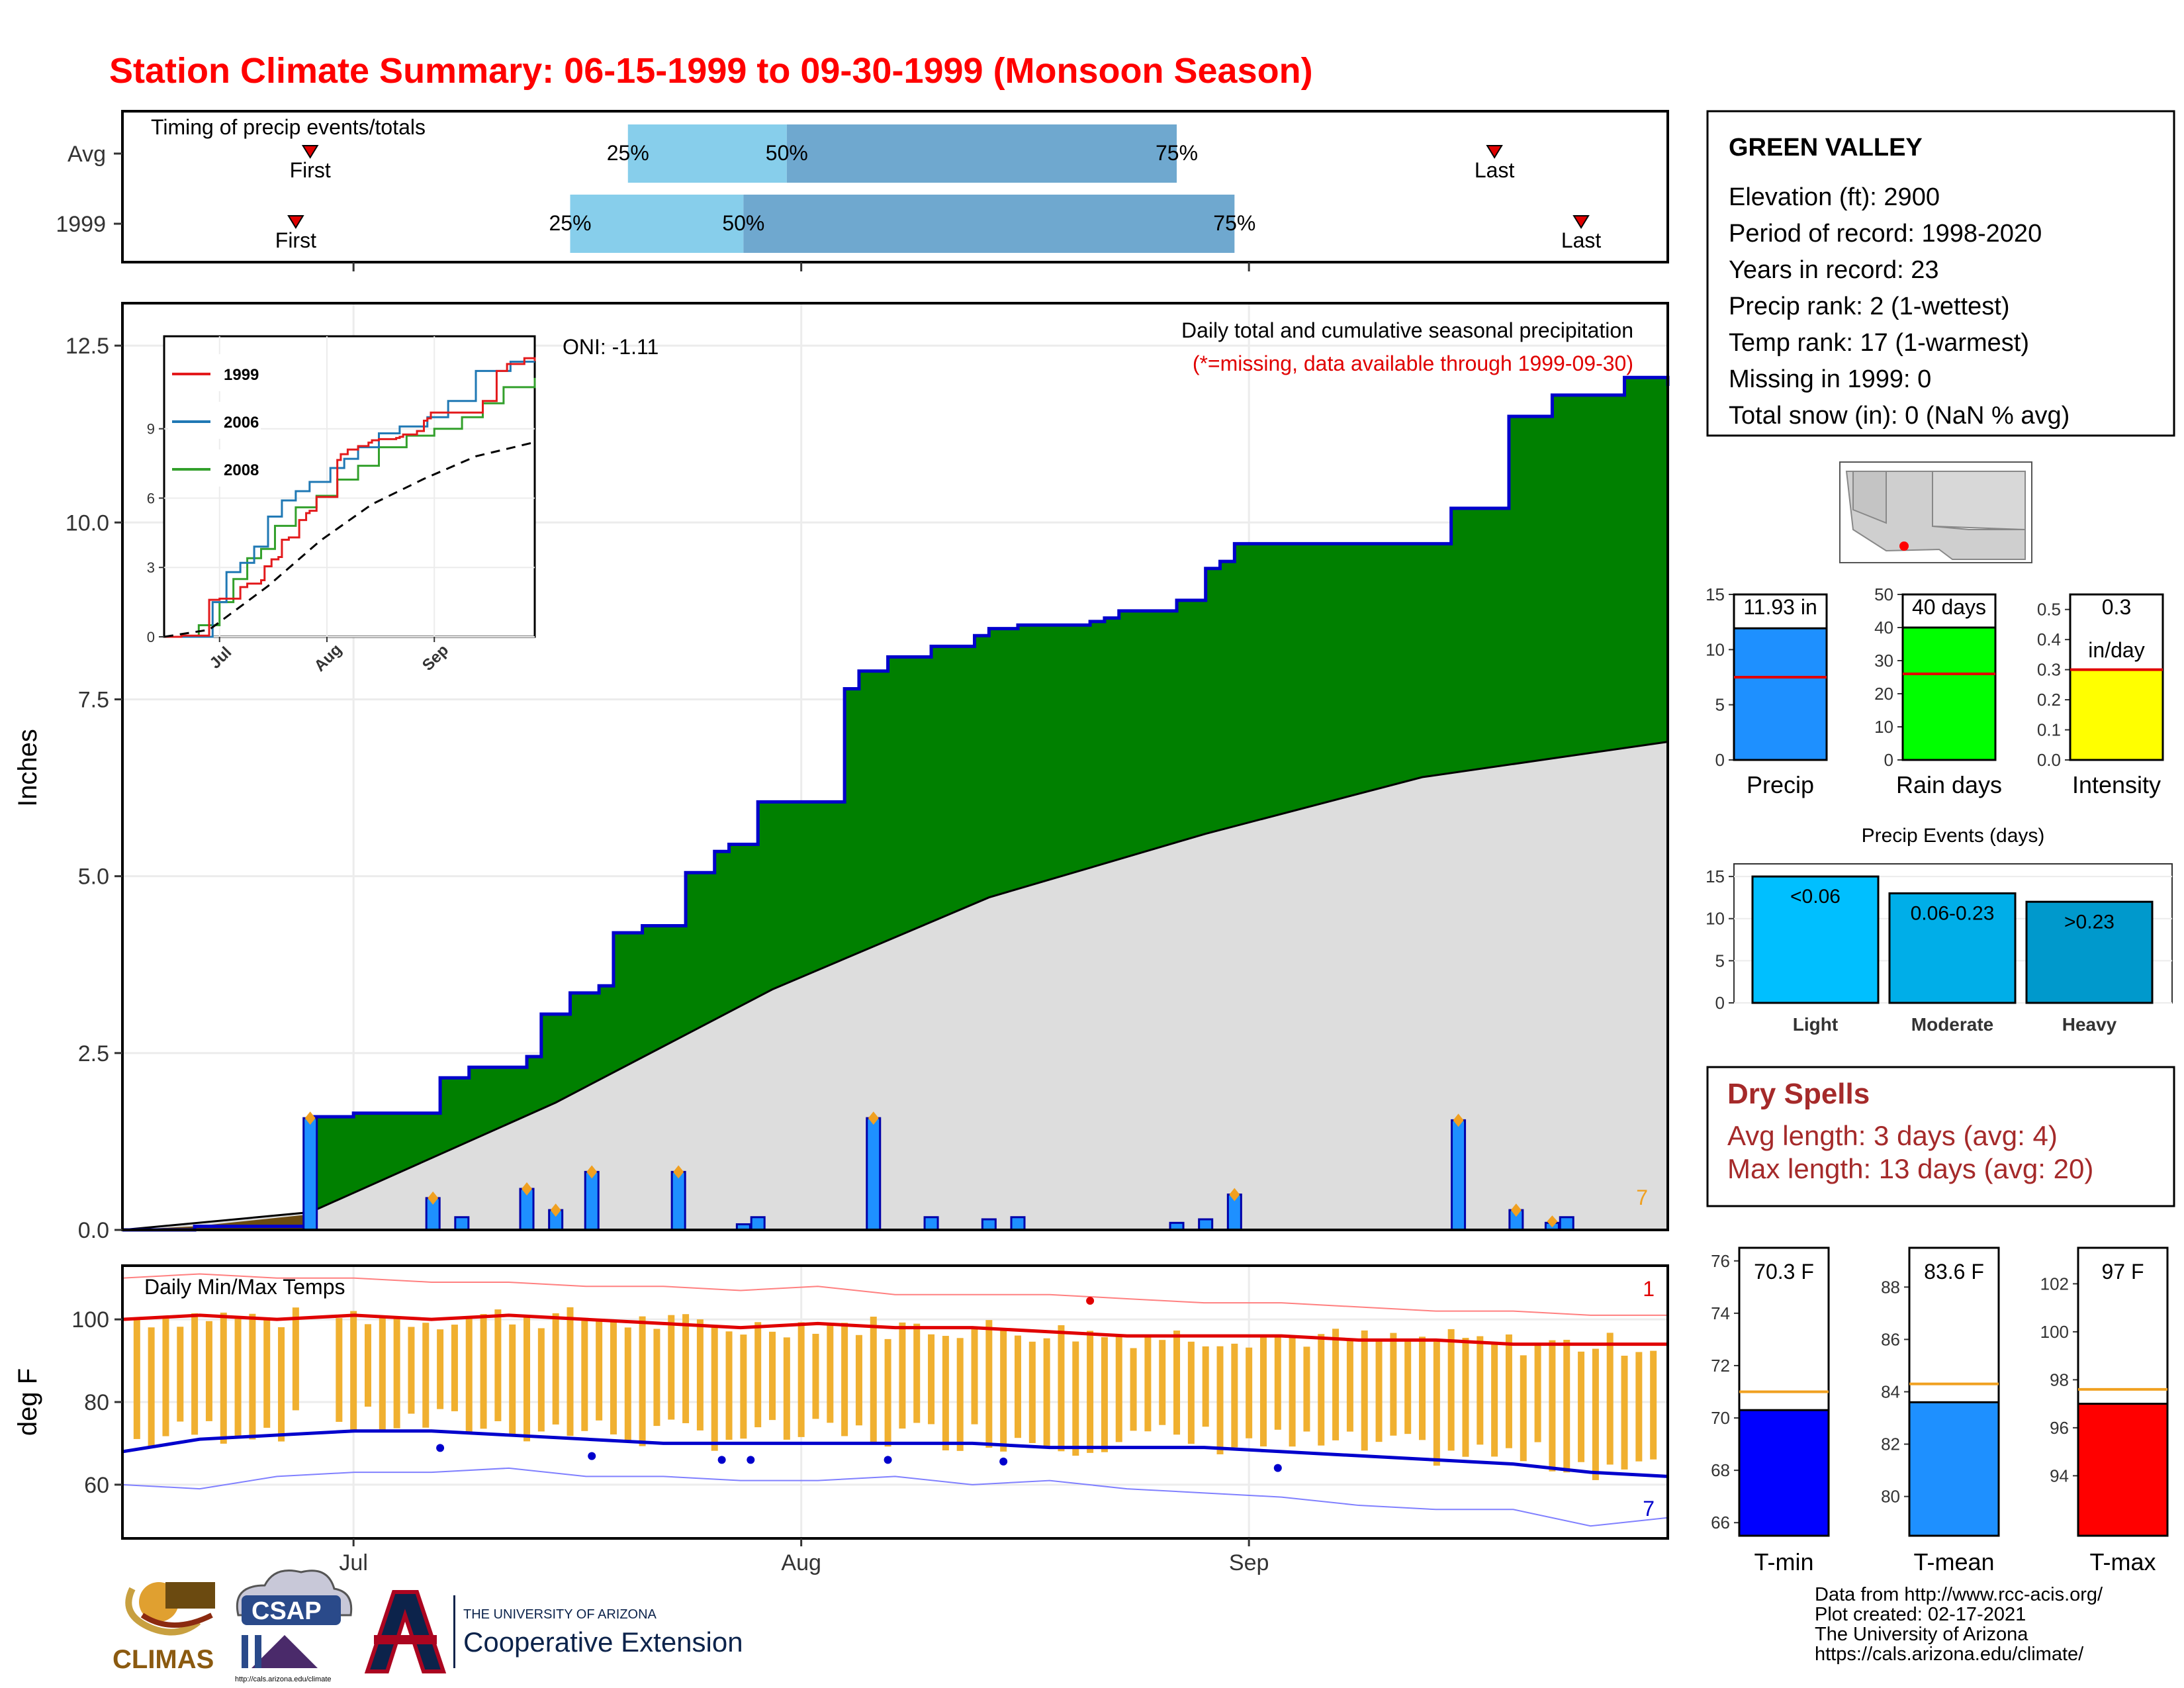 The width and height of the screenshot is (2184, 1688). What do you see at coordinates (2116, 607) in the screenshot?
I see `mini-bar-value-label: 0.3` at bounding box center [2116, 607].